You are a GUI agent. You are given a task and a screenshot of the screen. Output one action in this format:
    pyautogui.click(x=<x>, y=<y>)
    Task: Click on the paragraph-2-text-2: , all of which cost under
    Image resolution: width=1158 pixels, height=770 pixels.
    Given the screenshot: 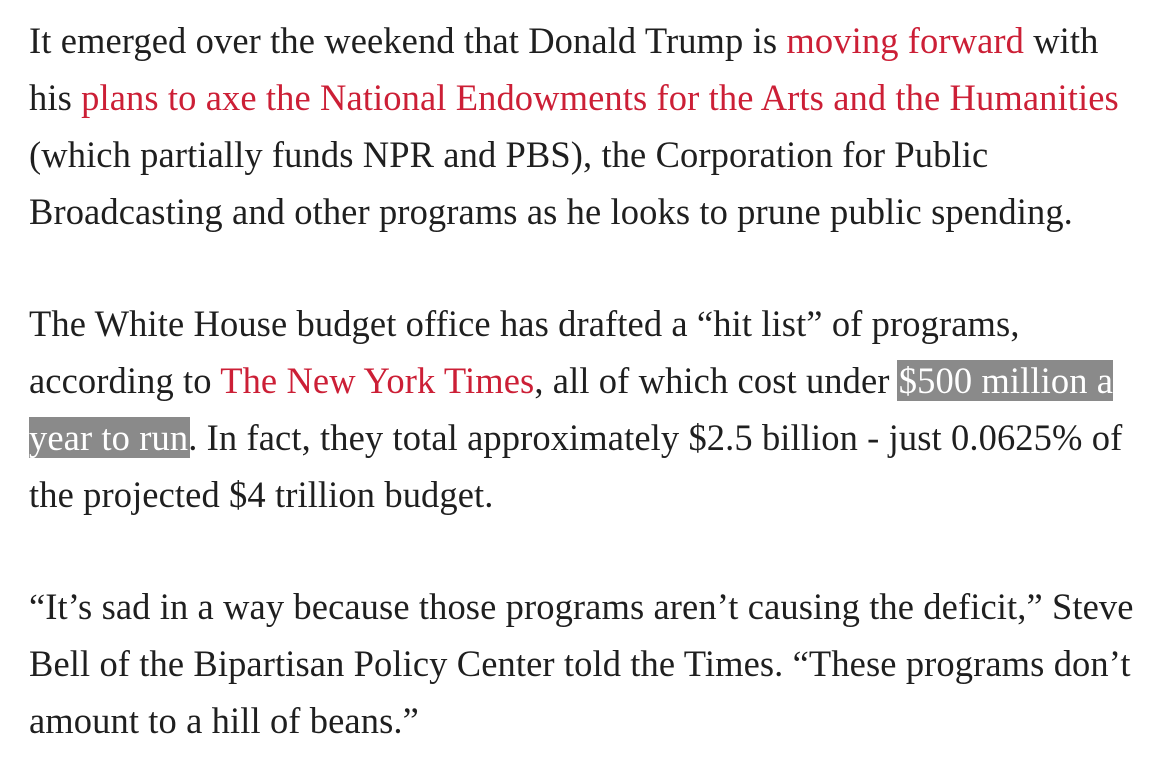 What is the action you would take?
    pyautogui.click(x=716, y=380)
    